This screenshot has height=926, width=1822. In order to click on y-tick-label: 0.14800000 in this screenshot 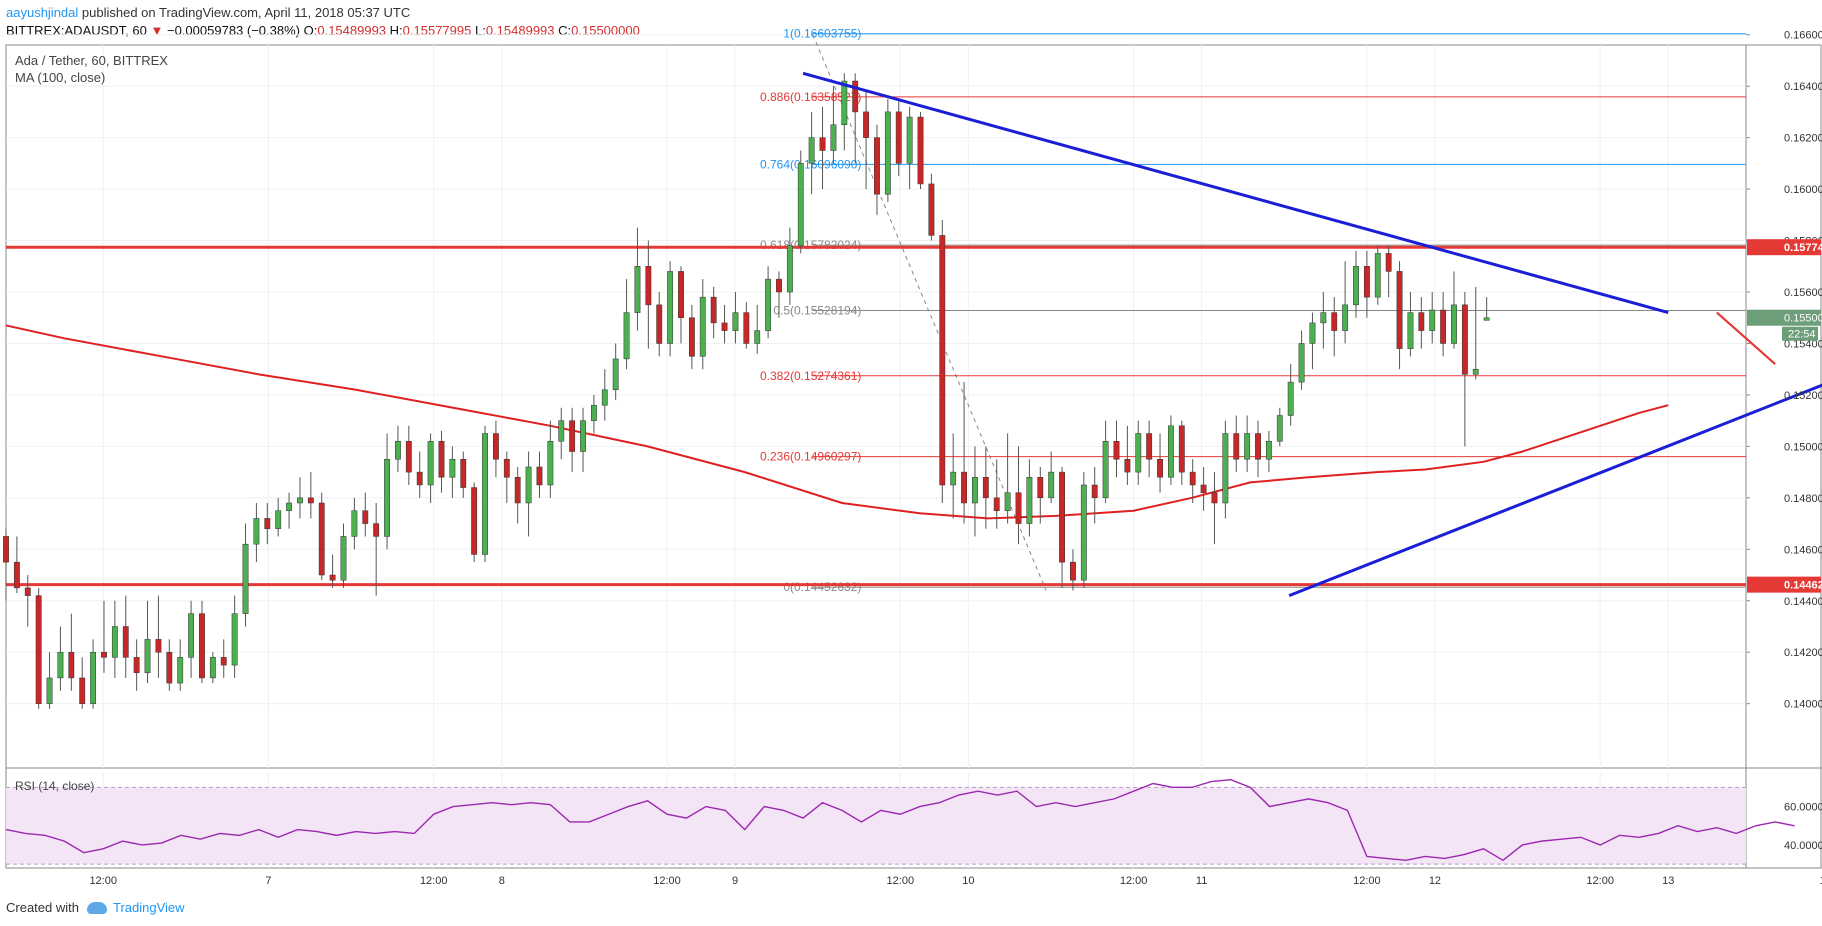, I will do `click(1803, 499)`.